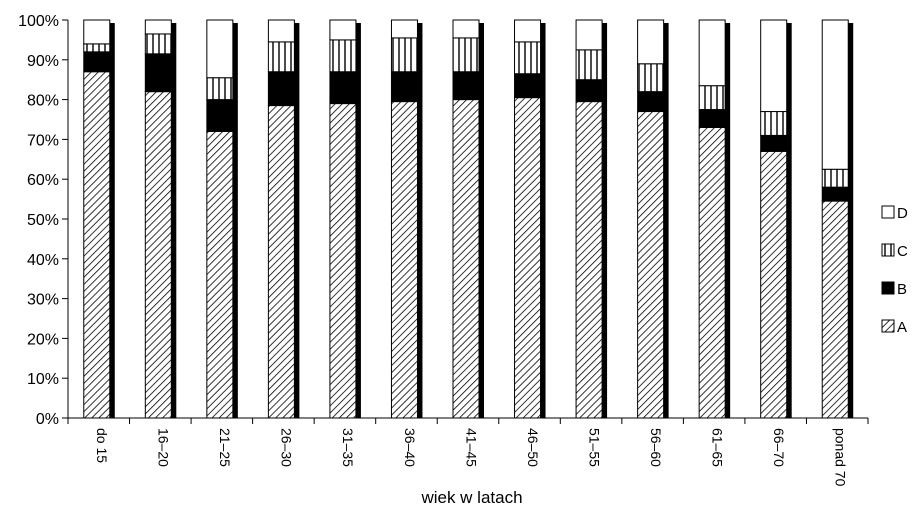  I want to click on y-tick-label: 0%, so click(47, 419).